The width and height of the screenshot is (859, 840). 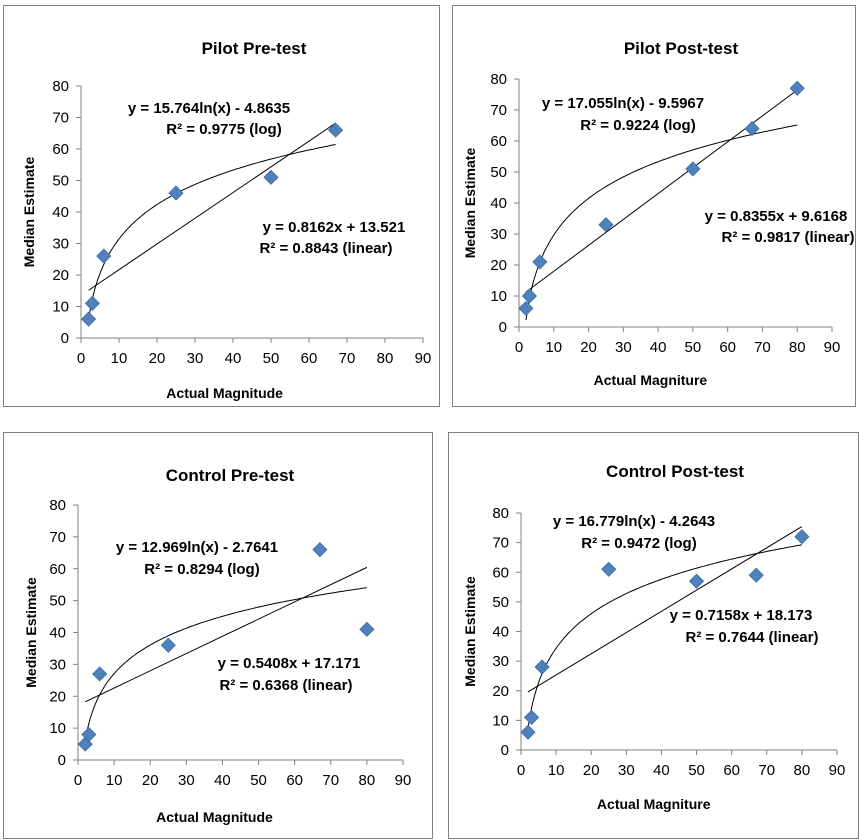 What do you see at coordinates (29, 212) in the screenshot?
I see `chart-0-y-axis-label: Median Estimate` at bounding box center [29, 212].